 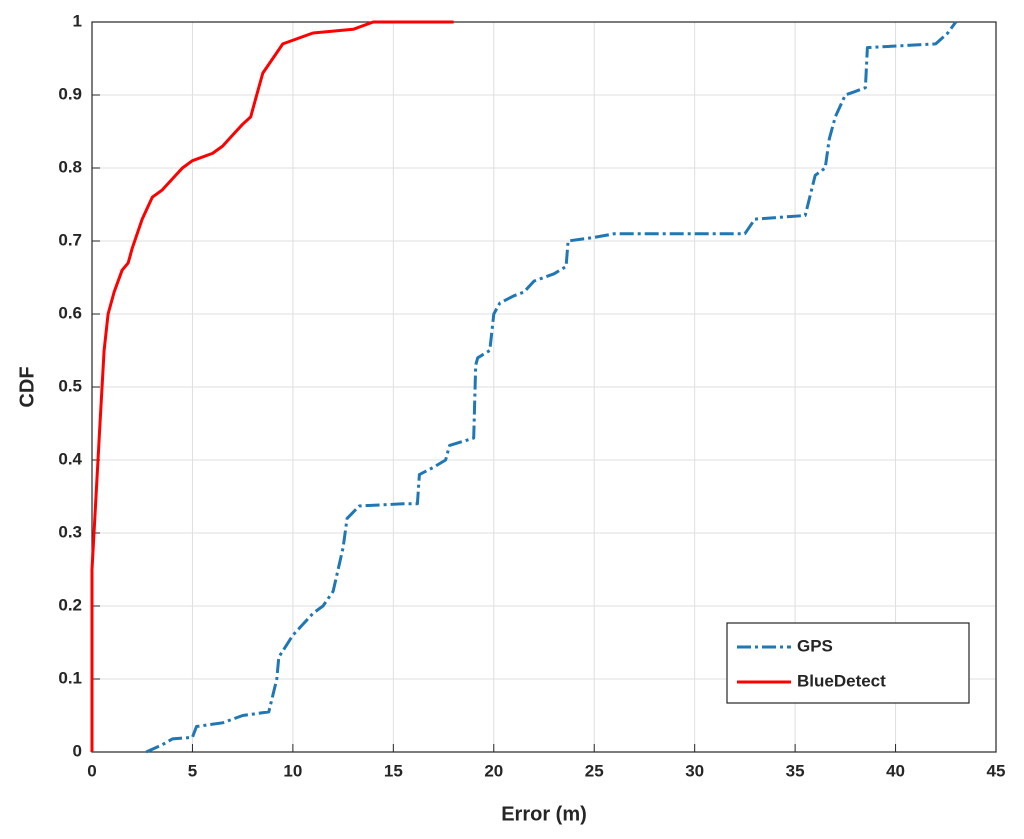 What do you see at coordinates (996, 770) in the screenshot?
I see `x-tick-label: 45` at bounding box center [996, 770].